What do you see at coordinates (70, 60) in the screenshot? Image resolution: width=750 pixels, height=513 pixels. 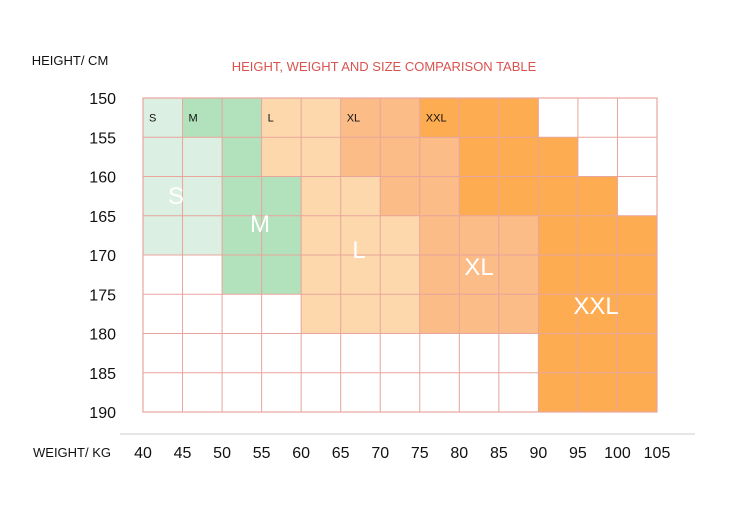 I see `y-axis-label: HEIGHT/ CM` at bounding box center [70, 60].